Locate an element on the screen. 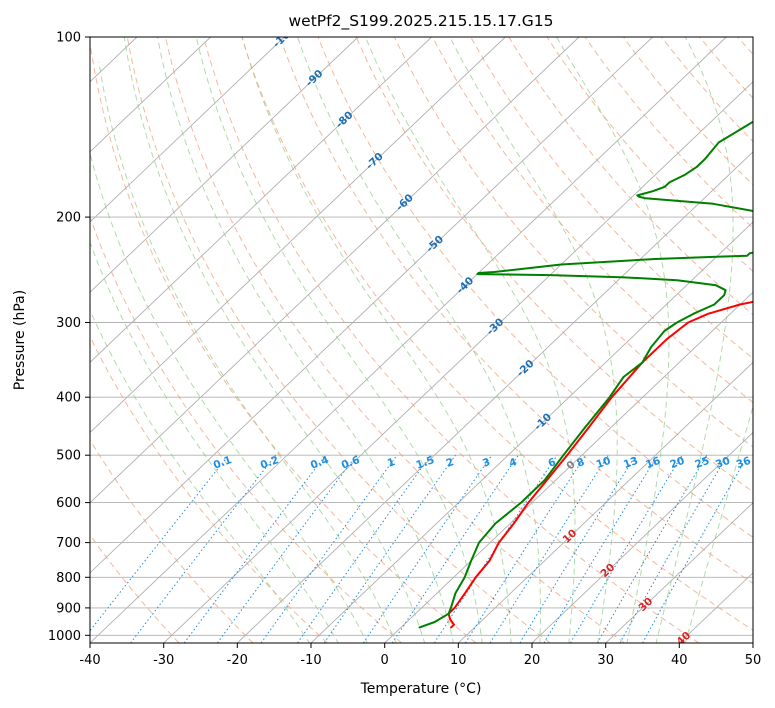 The image size is (775, 708). x-tick-label: -20 is located at coordinates (237, 660).